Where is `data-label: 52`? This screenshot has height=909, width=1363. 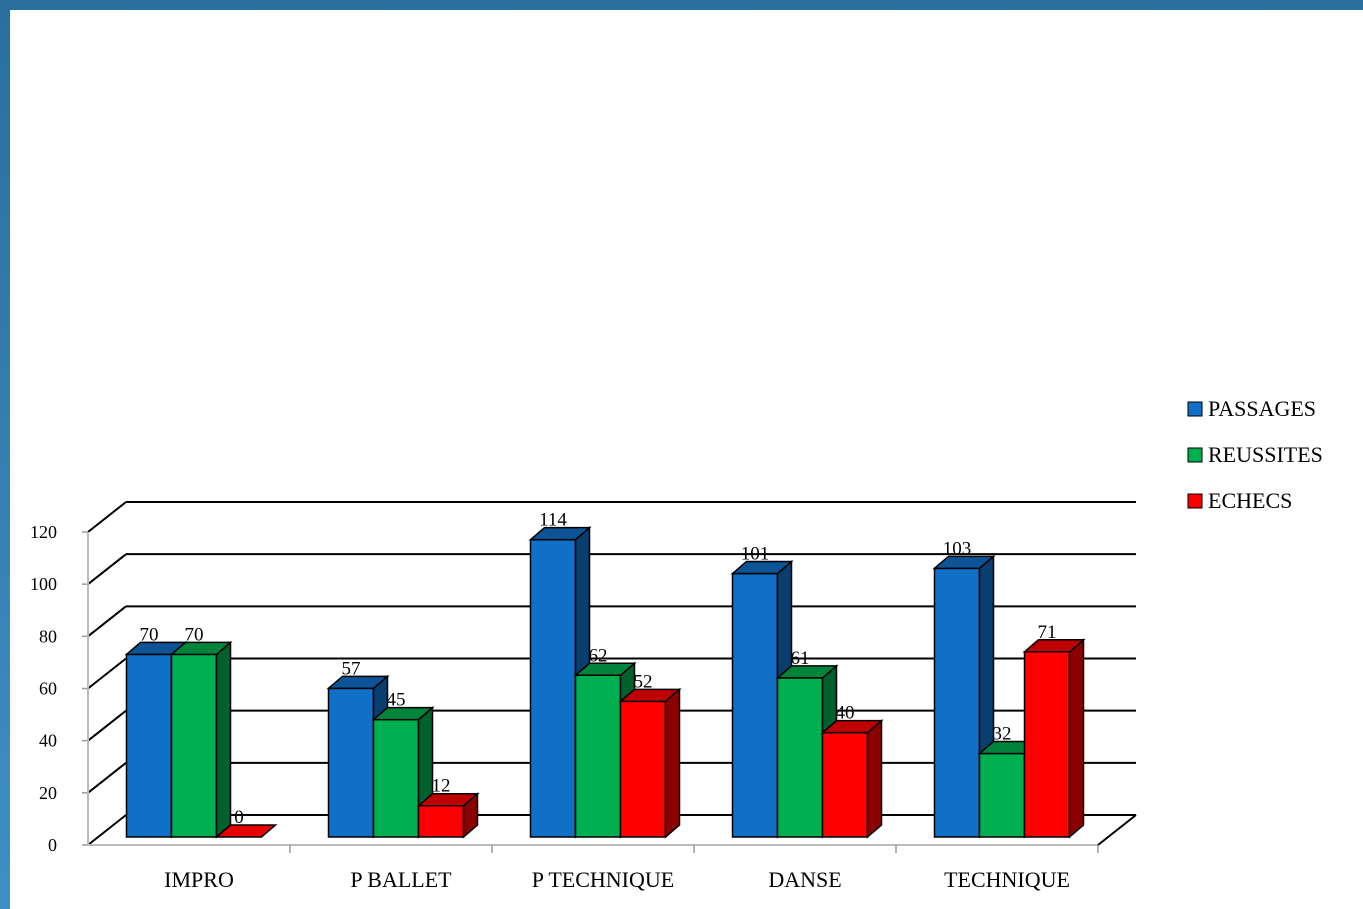
data-label: 52 is located at coordinates (643, 681).